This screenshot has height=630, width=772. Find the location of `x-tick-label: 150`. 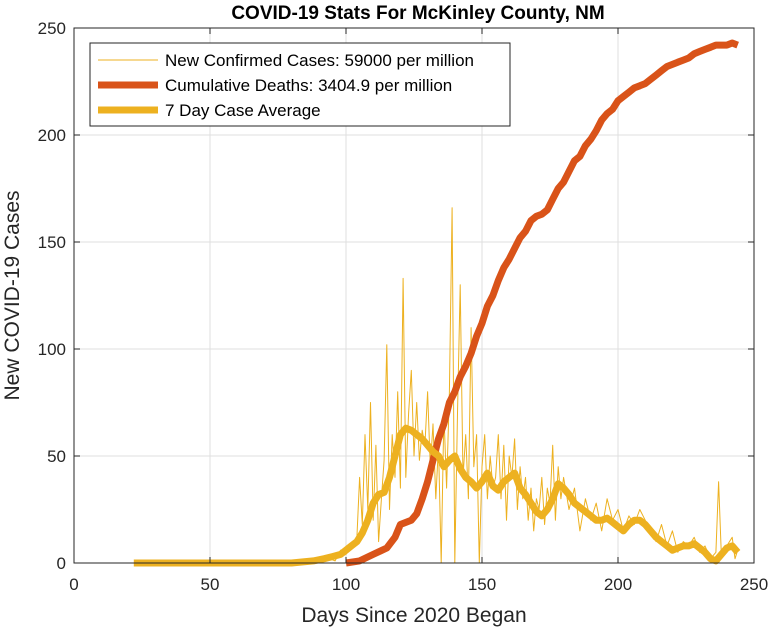

x-tick-label: 150 is located at coordinates (482, 584).